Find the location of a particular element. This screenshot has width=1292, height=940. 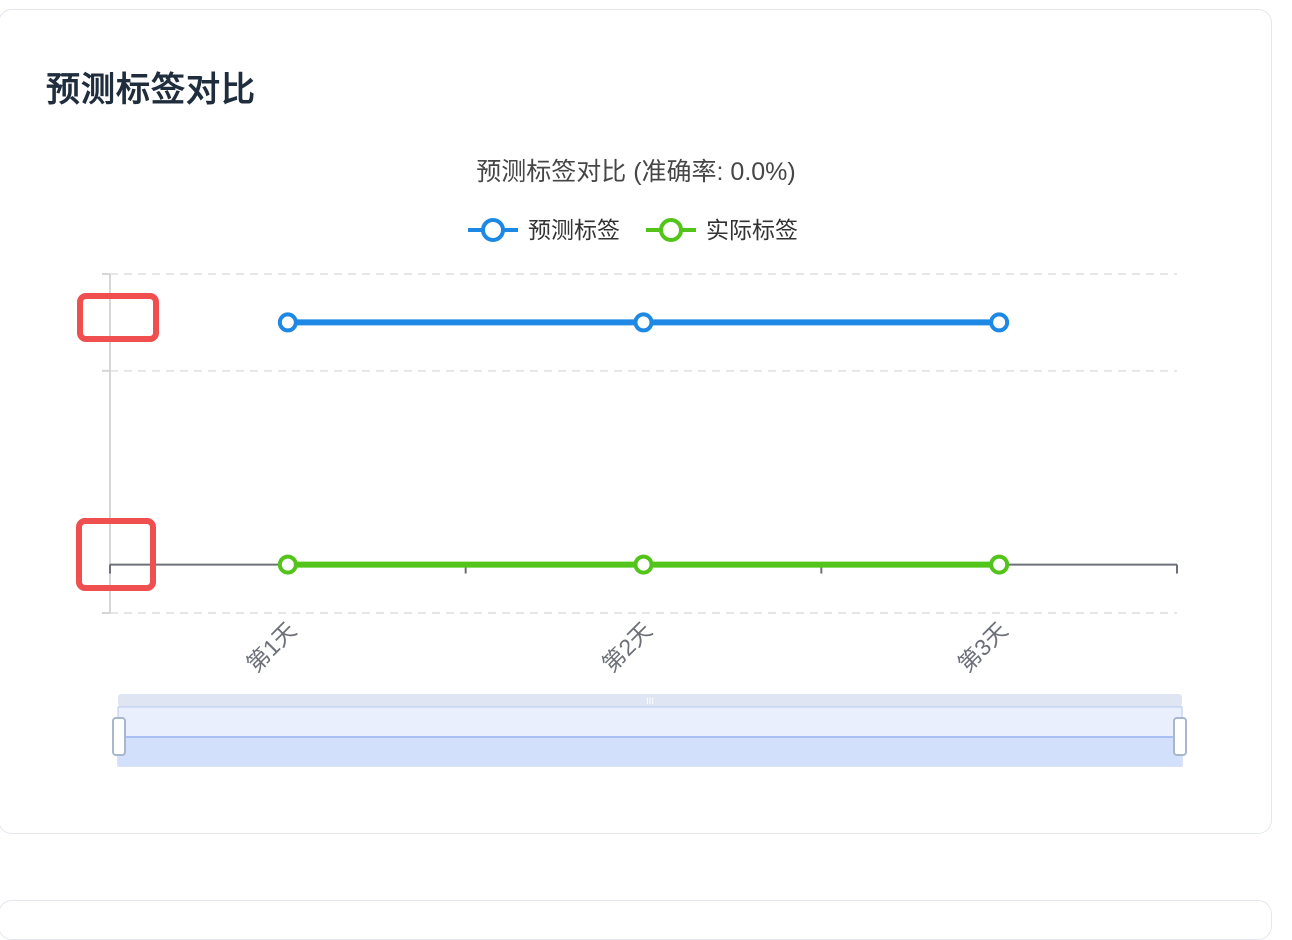

datazoom-window is located at coordinates (650, 751).